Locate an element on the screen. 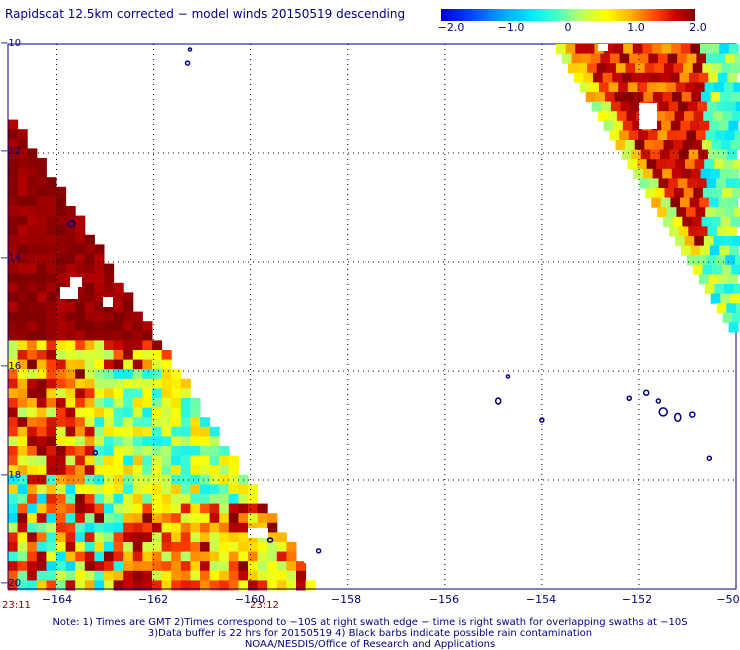 The width and height of the screenshot is (740, 650). island-outline is located at coordinates (270, 540).